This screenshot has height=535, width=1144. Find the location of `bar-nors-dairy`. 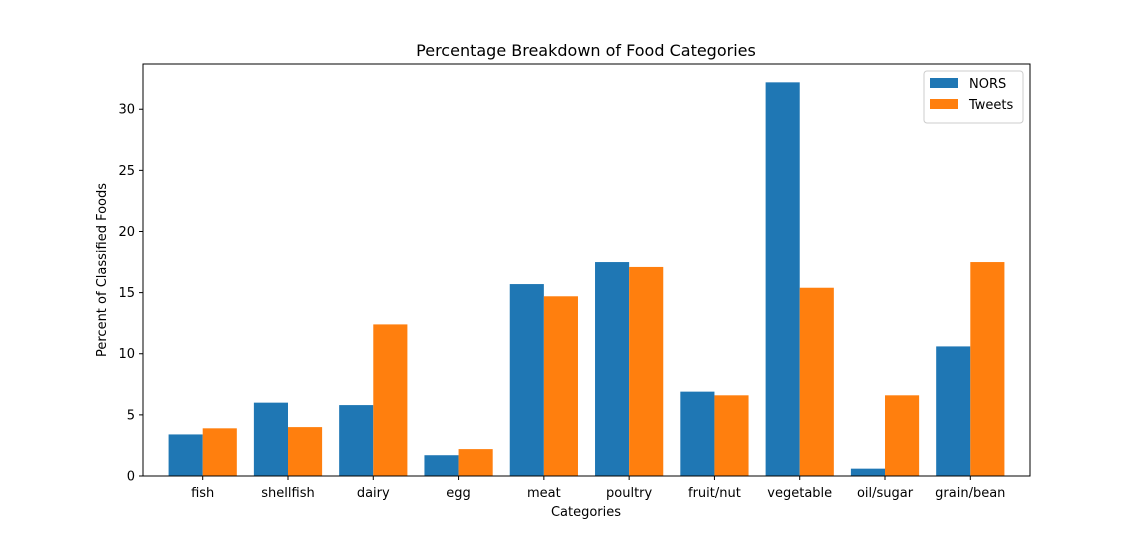

bar-nors-dairy is located at coordinates (356, 440).